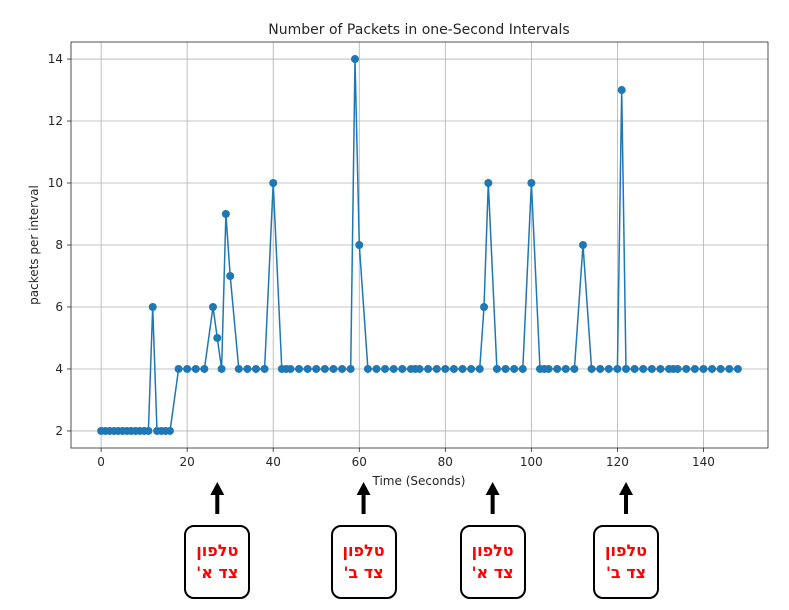 This screenshot has height=610, width=789. Describe the element at coordinates (59, 245) in the screenshot. I see `y-tick-label: 8` at that location.